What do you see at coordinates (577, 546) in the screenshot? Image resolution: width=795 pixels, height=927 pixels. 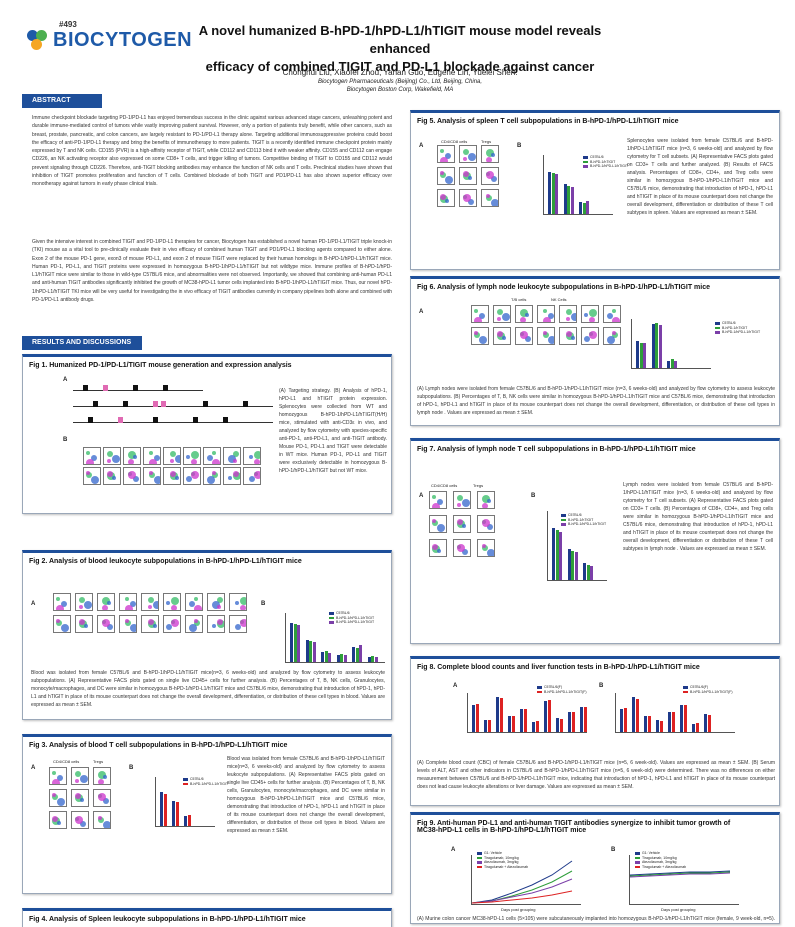 I see `fig7-bar-chart` at bounding box center [577, 546].